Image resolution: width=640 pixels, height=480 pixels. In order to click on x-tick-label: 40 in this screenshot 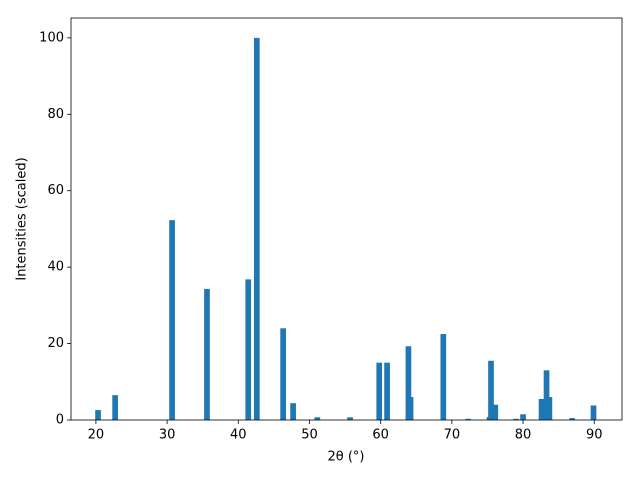, I will do `click(238, 435)`.